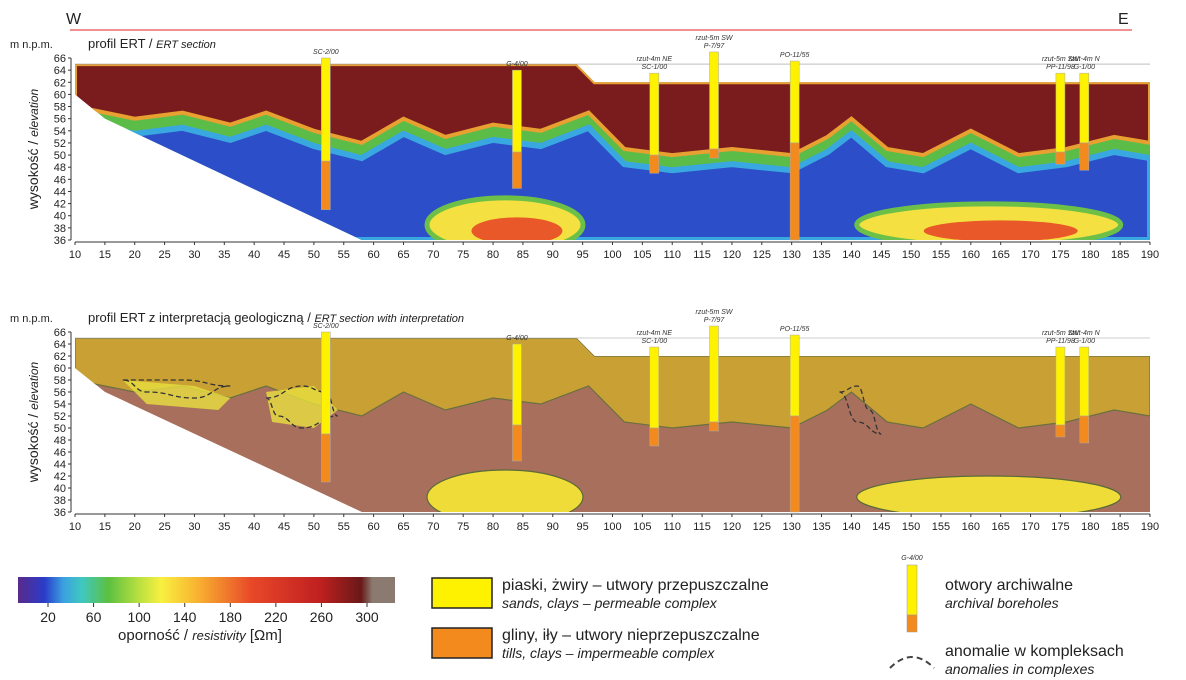 This screenshot has width=1186, height=680. Describe the element at coordinates (231, 617) in the screenshot. I see `colorbar-tick-label: 180` at that location.